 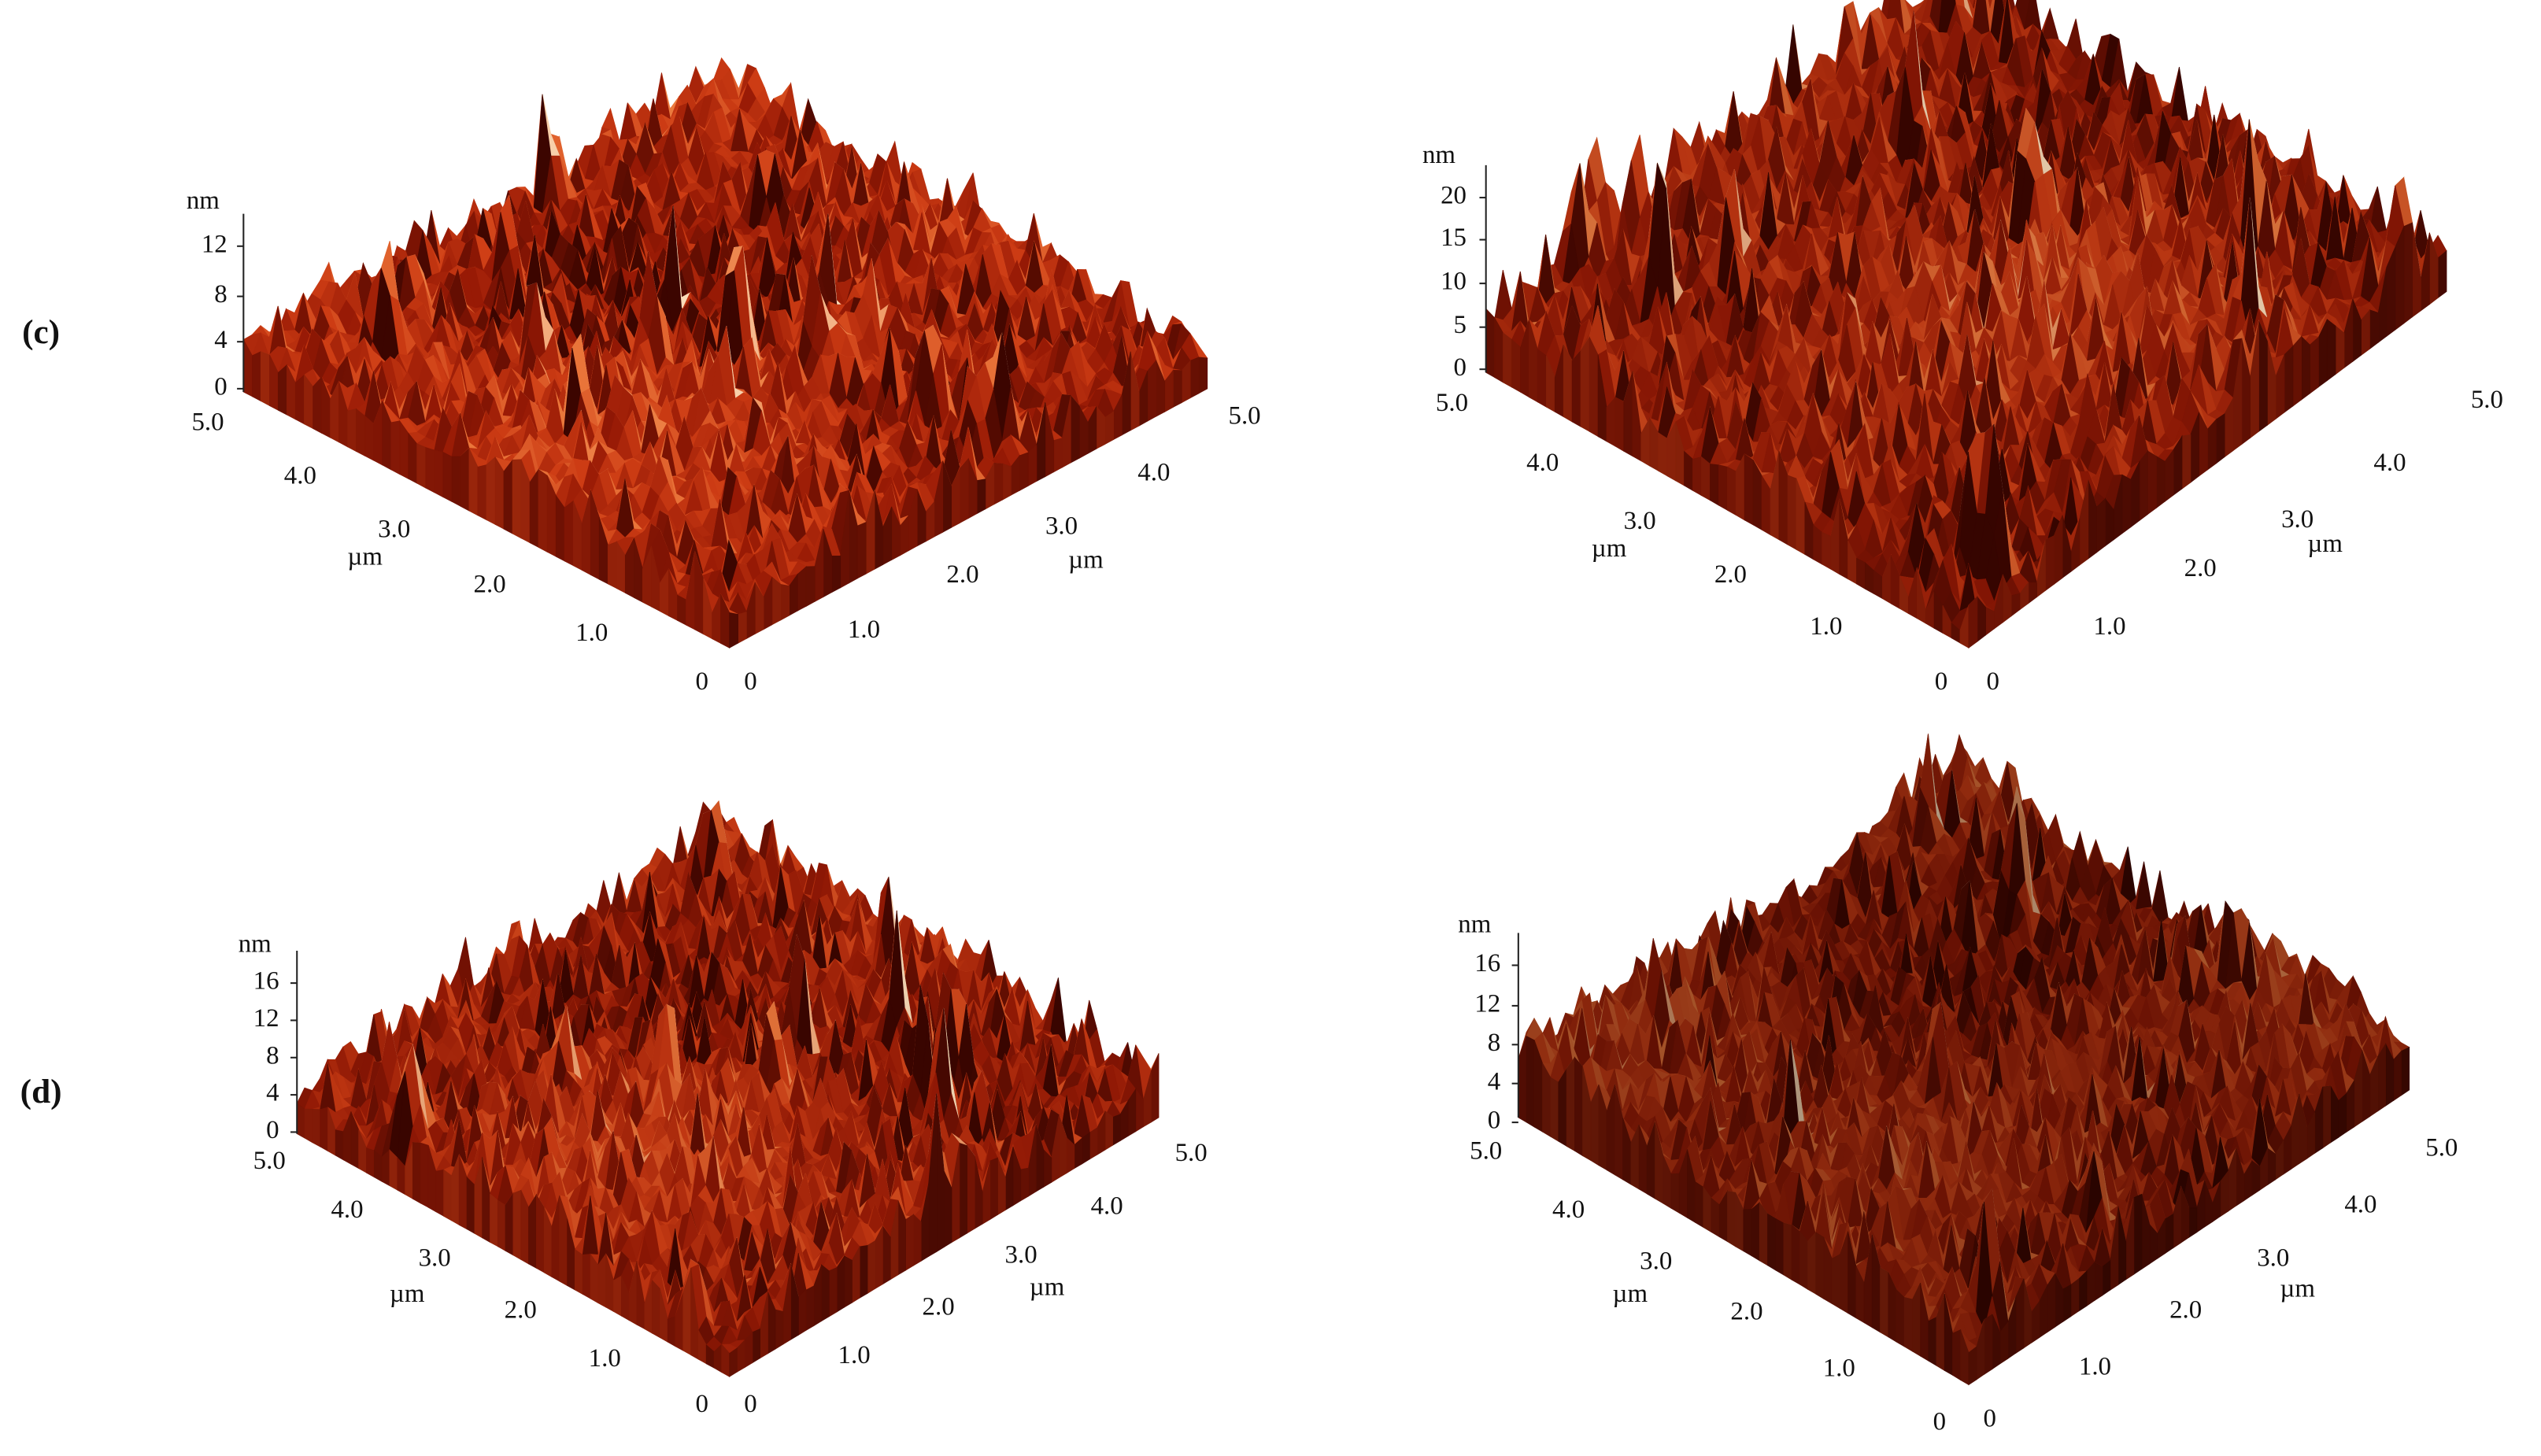 I want to click on z-tick-label: 4, so click(x=220, y=340).